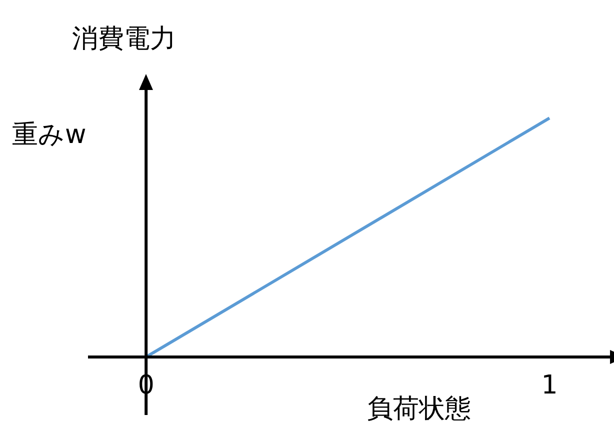 This screenshot has height=432, width=614. I want to click on x-axis-title: 負荷状態, so click(419, 409).